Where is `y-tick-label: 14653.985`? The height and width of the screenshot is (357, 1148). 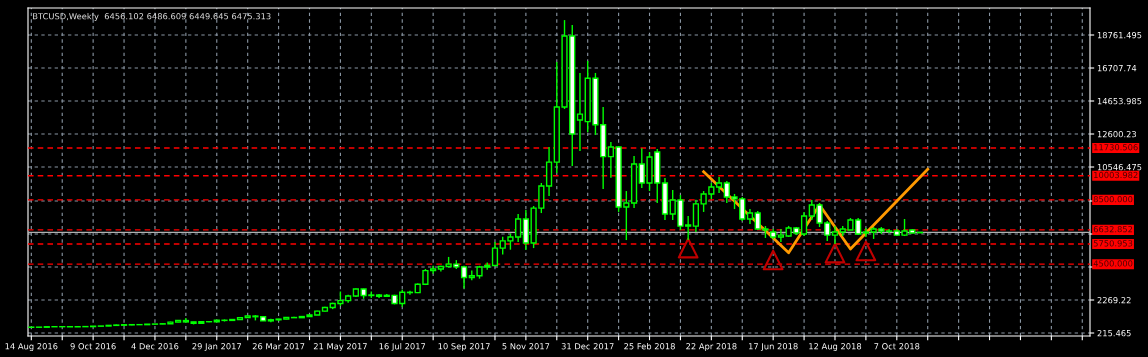
y-tick-label: 14653.985 is located at coordinates (1119, 101).